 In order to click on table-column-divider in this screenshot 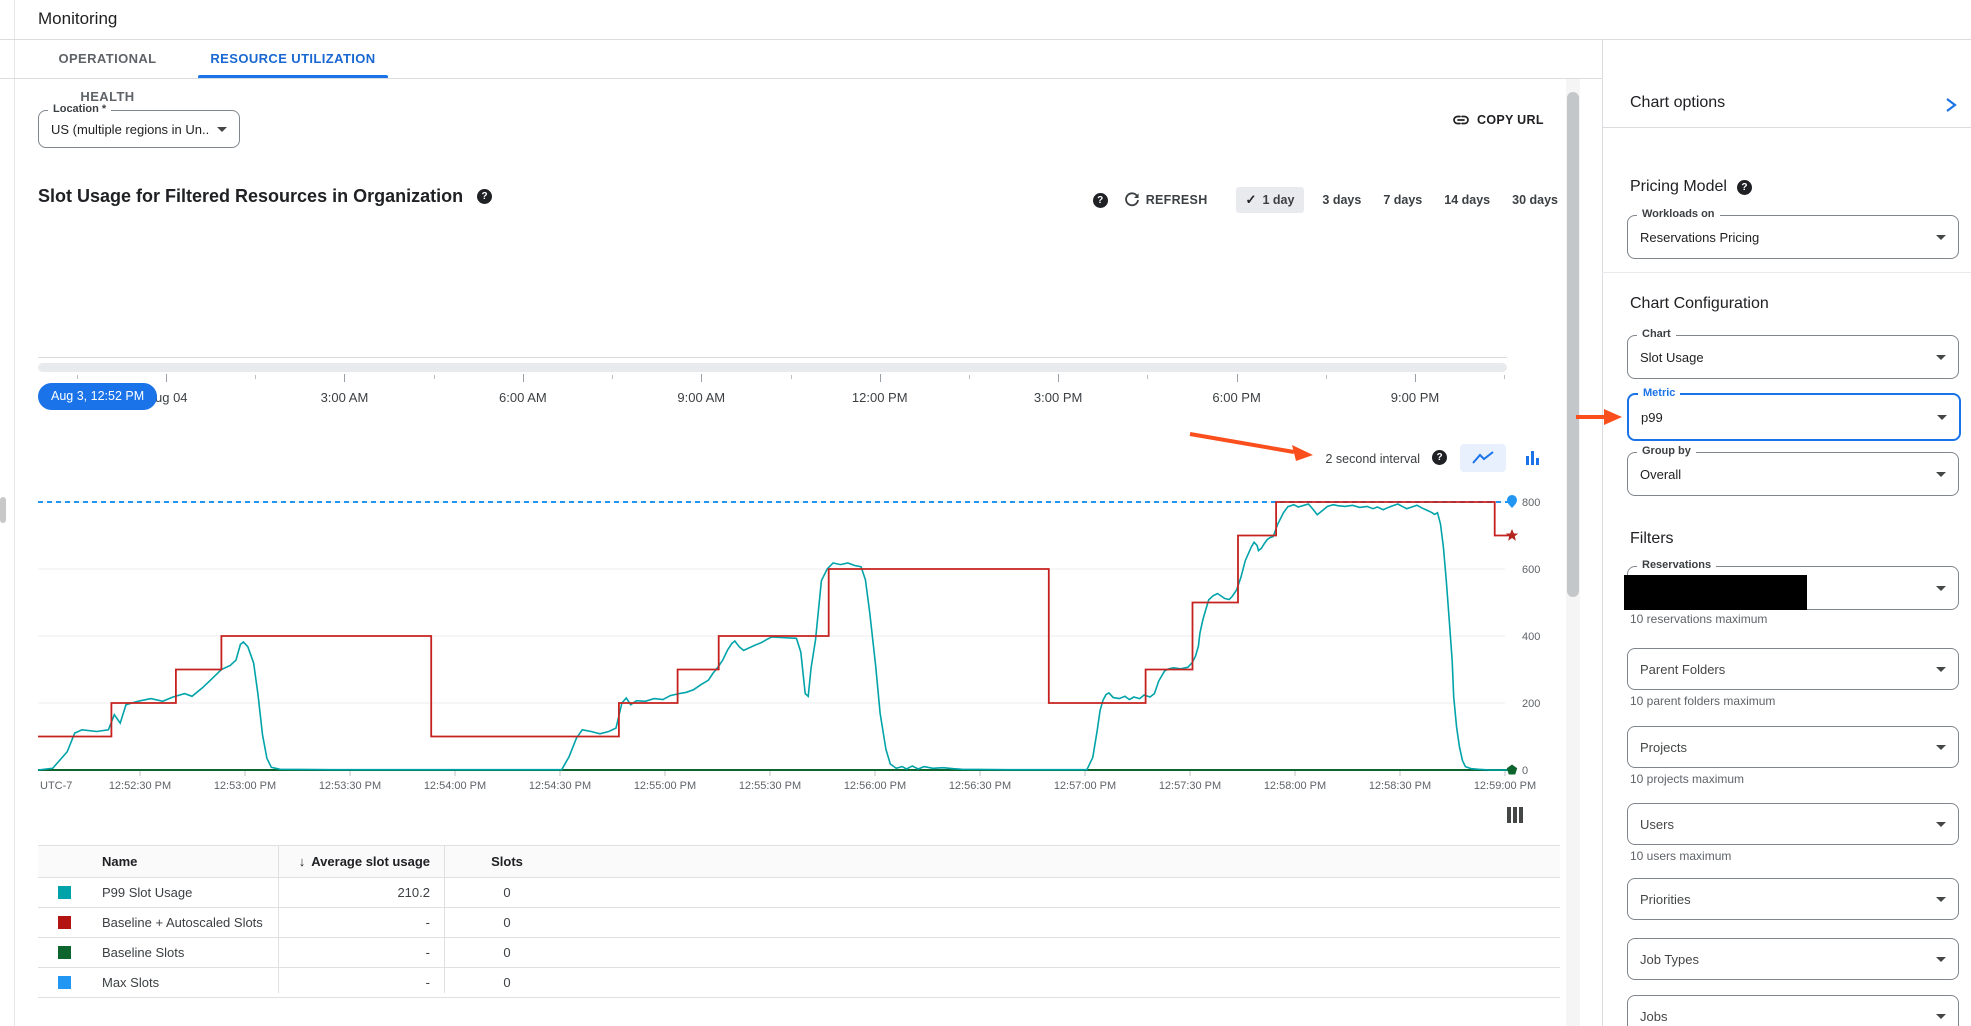, I will do `click(444, 919)`.